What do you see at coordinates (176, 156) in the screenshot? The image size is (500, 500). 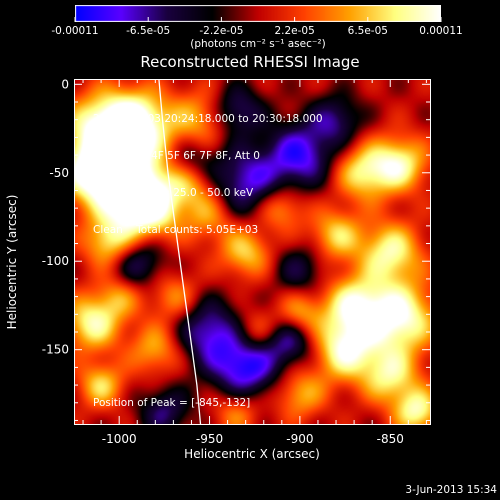 I see `detectors-text: Detectors: 4F 5F 6F 7F 8F, Att 0` at bounding box center [176, 156].